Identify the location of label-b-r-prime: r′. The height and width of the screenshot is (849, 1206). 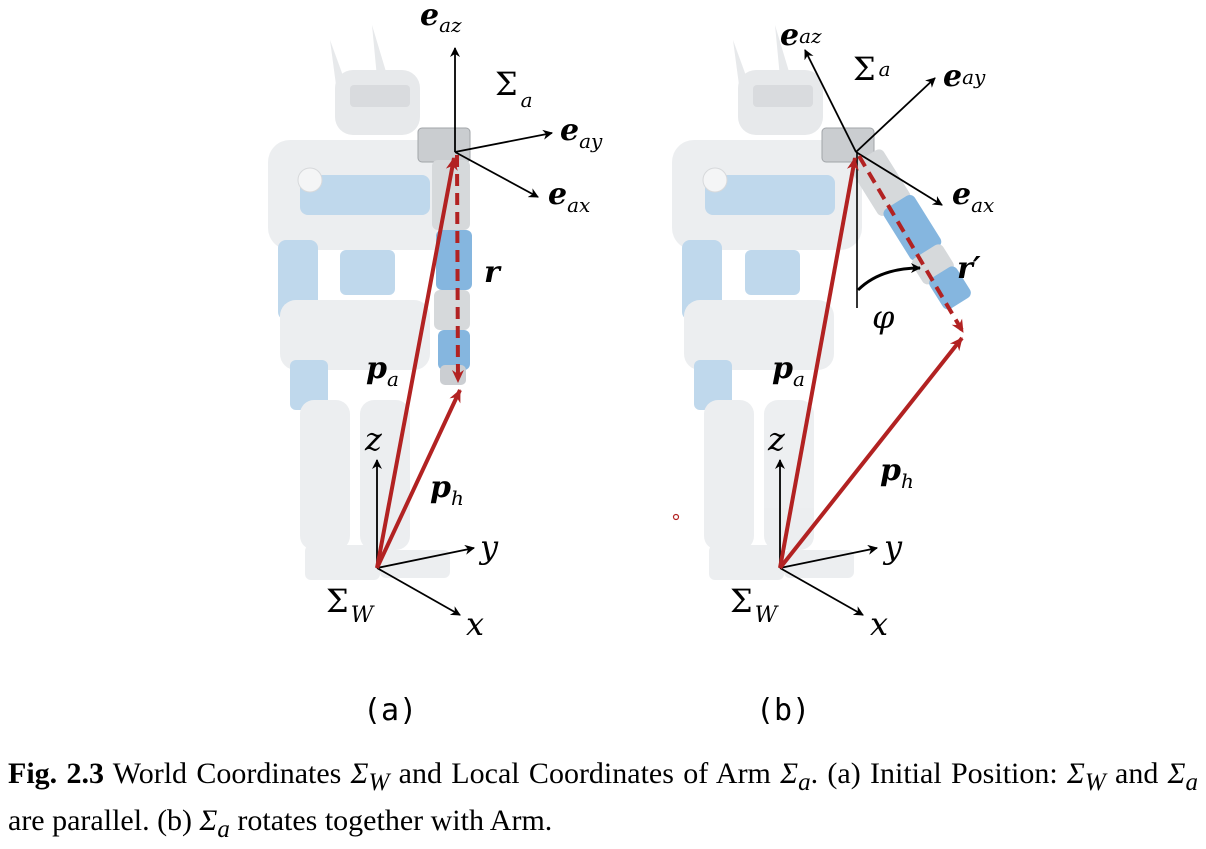
(969, 268).